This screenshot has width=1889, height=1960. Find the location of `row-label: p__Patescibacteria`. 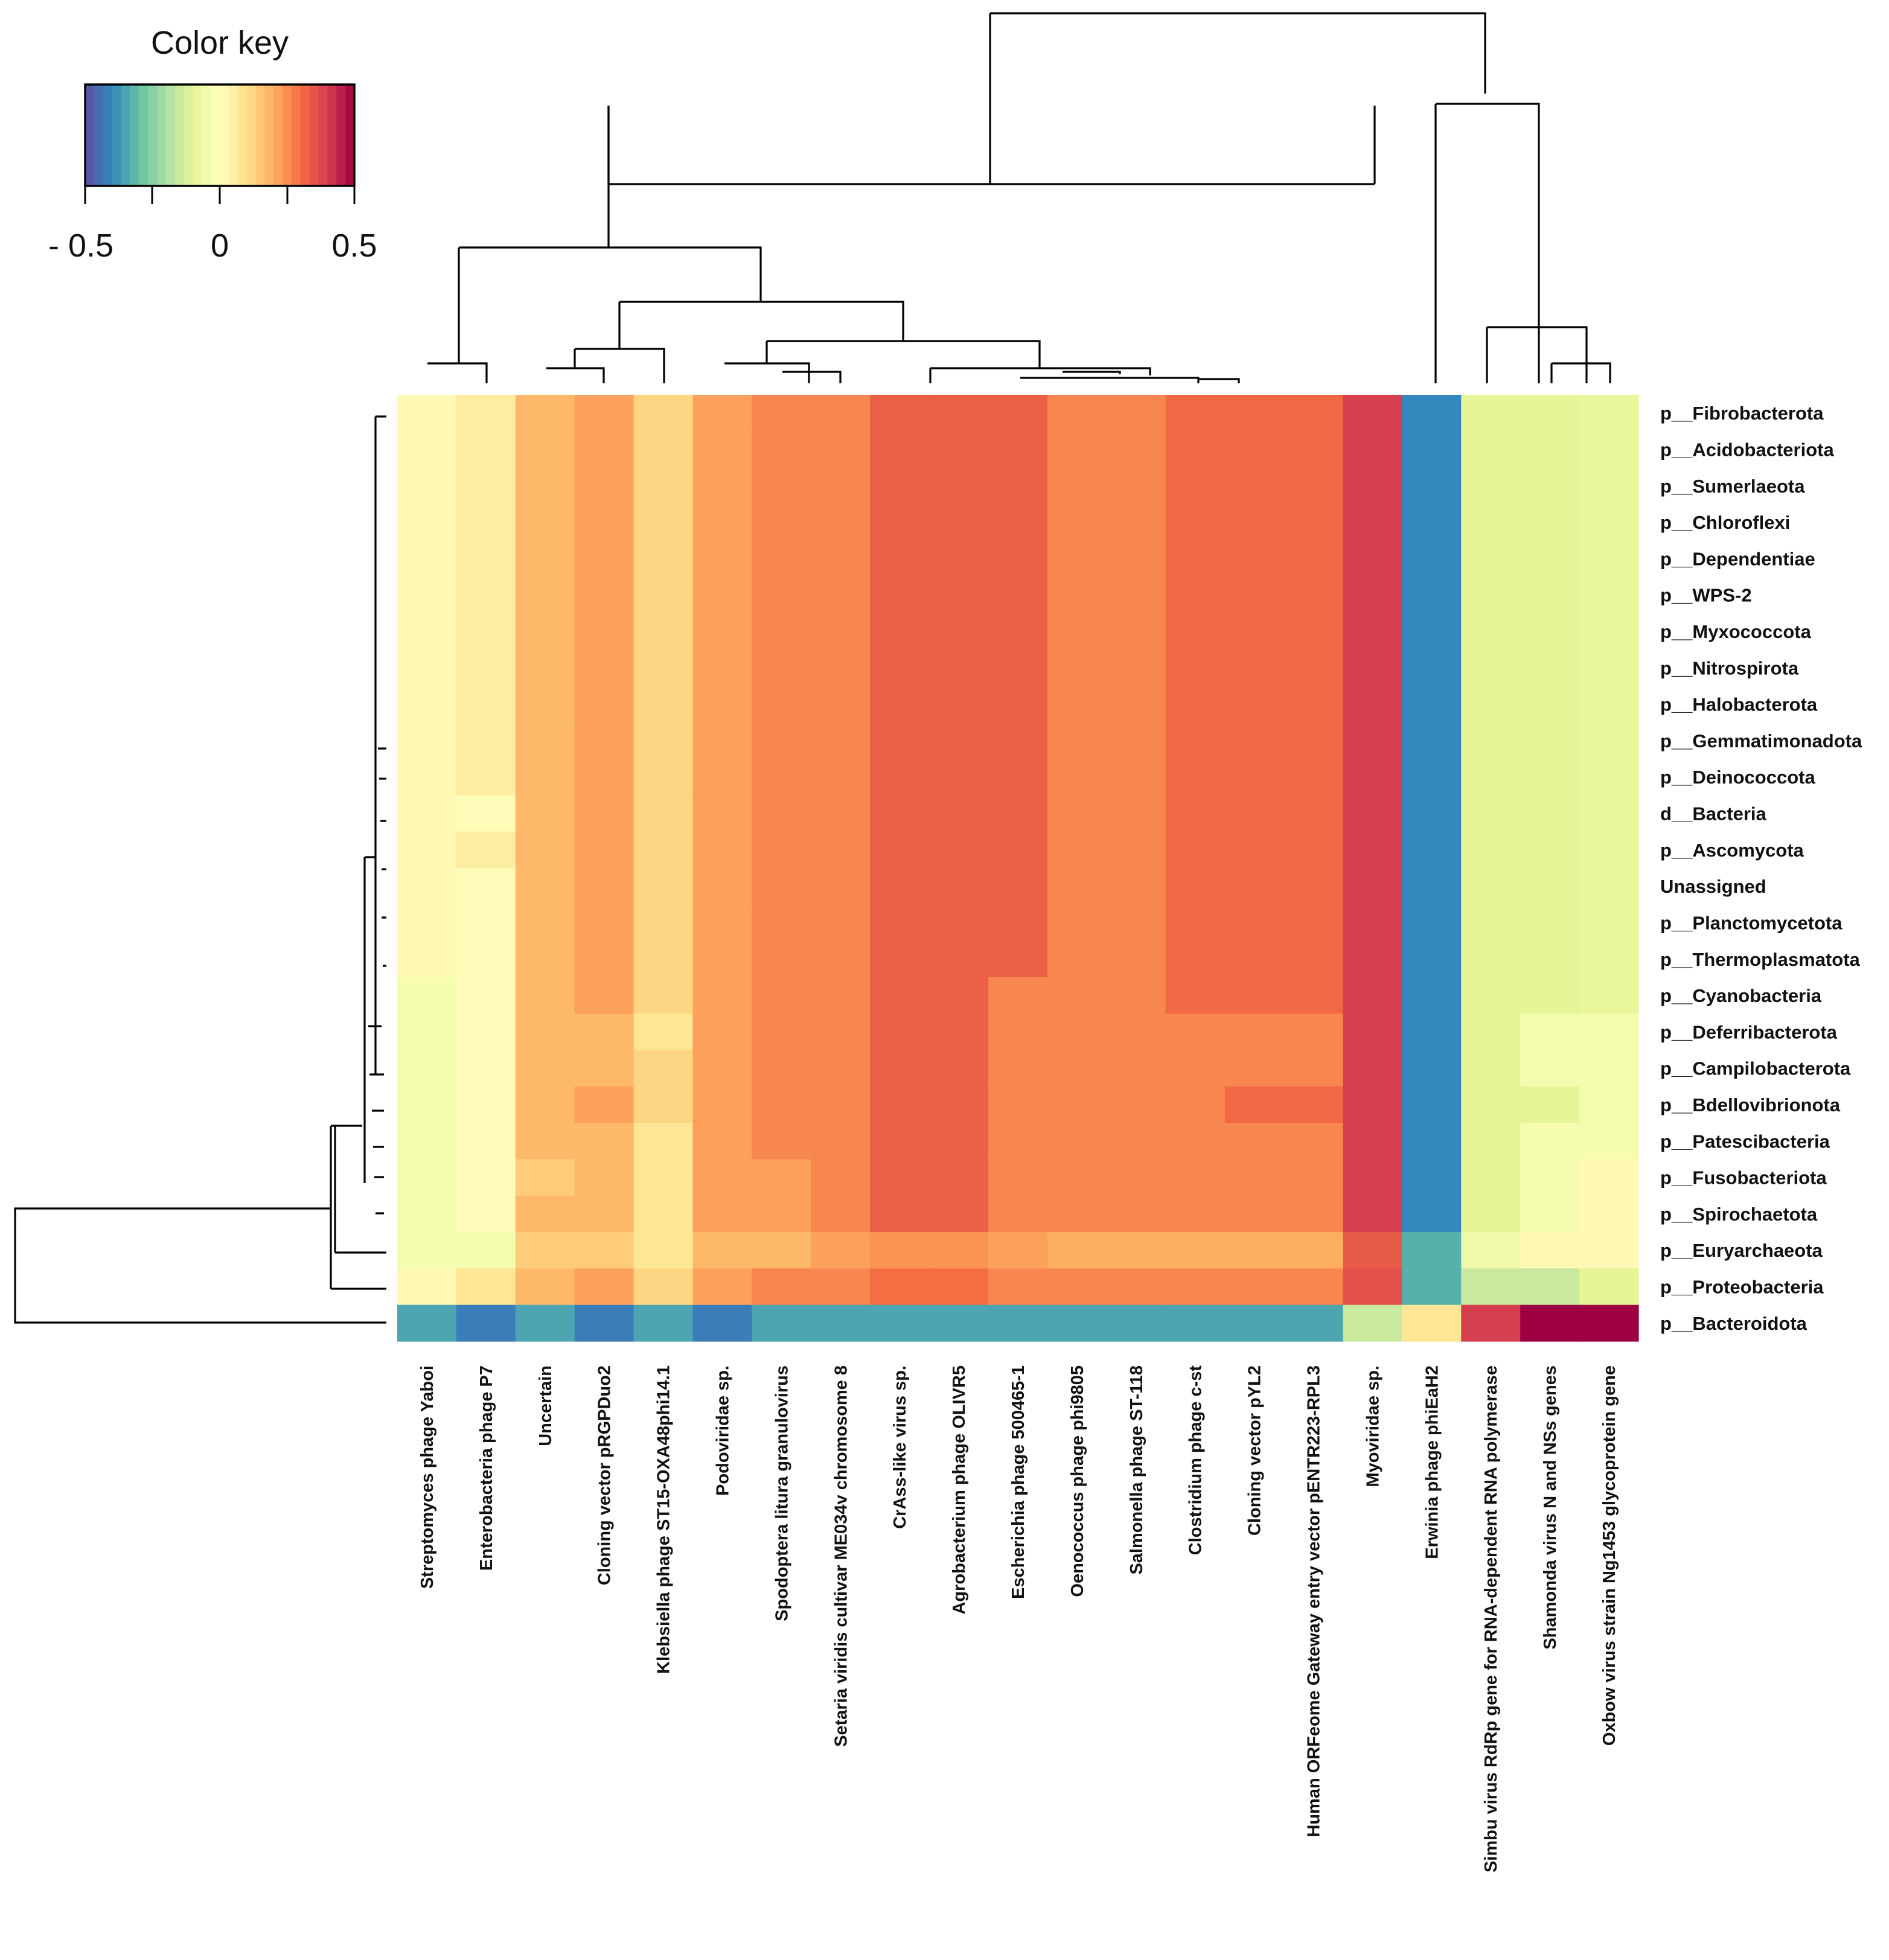

row-label: p__Patescibacteria is located at coordinates (1745, 1141).